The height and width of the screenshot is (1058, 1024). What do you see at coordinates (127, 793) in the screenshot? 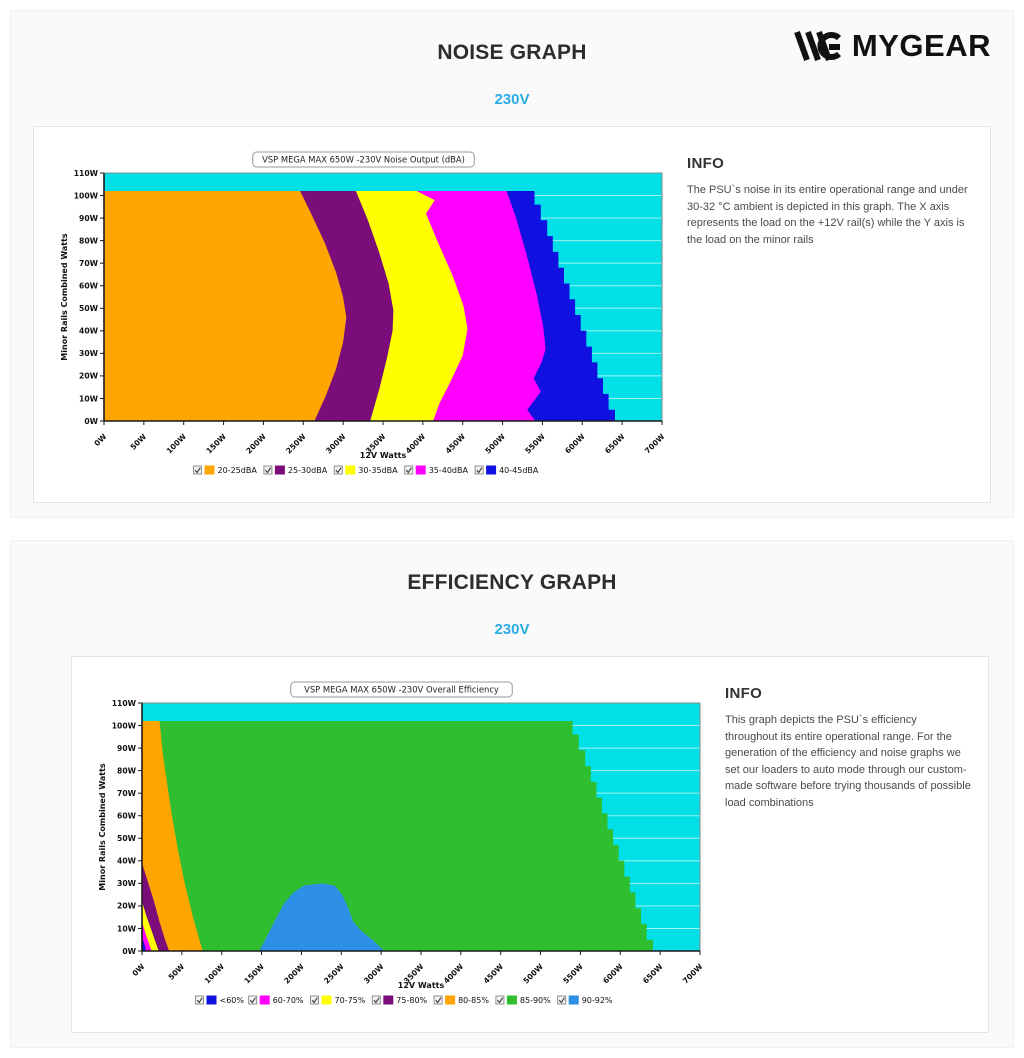
I see `y-tick-label: 70W` at bounding box center [127, 793].